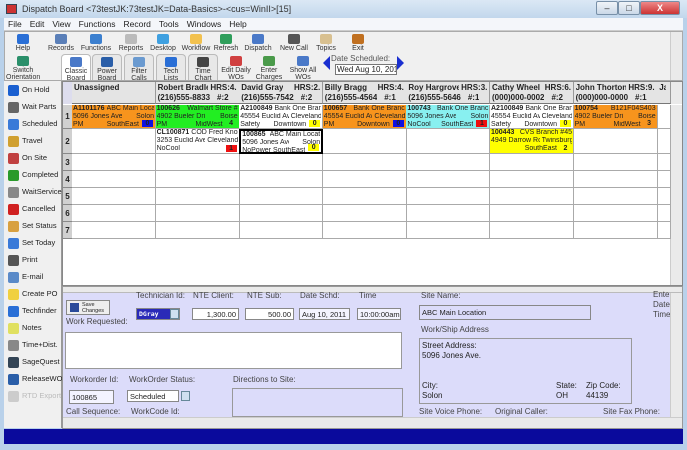 The image size is (687, 450). What do you see at coordinates (372, 422) in the screenshot?
I see `panel-horizontal-scrollbar` at bounding box center [372, 422].